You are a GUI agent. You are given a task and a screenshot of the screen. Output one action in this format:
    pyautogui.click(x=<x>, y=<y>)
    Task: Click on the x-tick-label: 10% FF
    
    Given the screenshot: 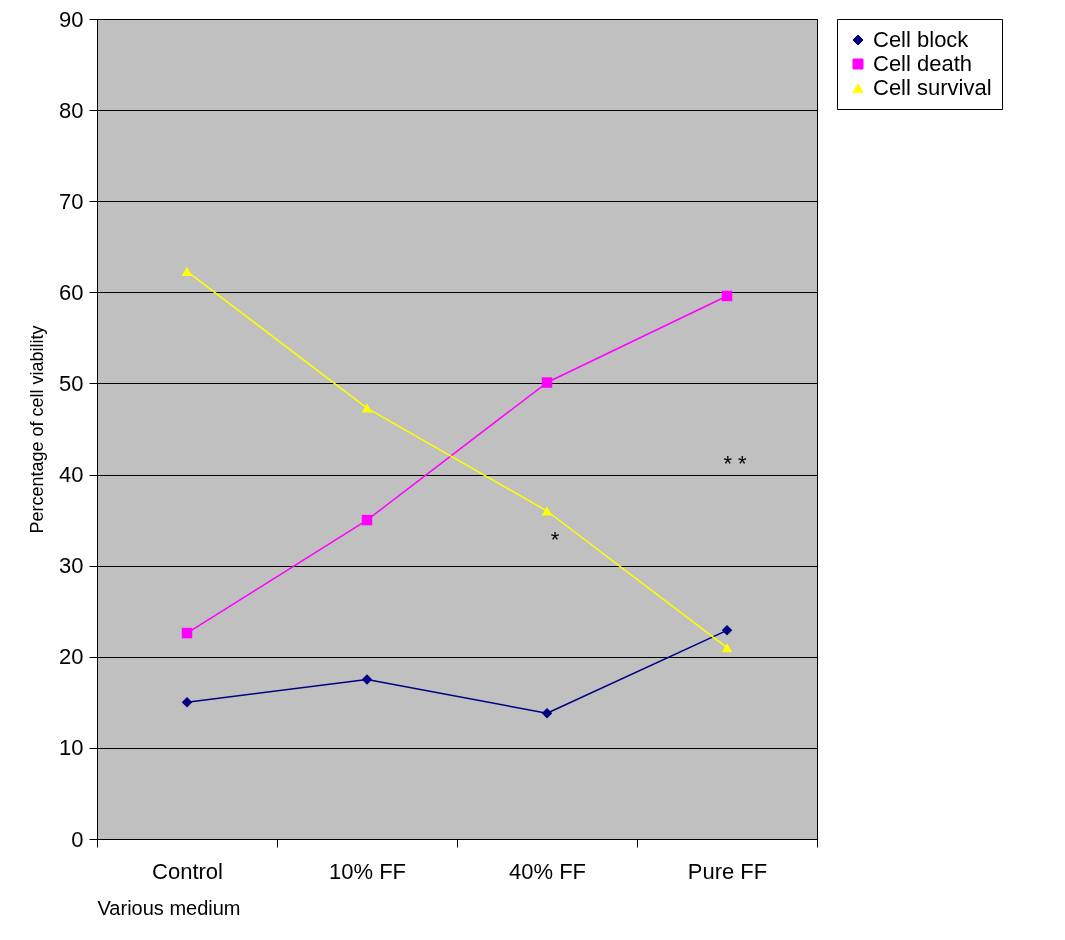 What is the action you would take?
    pyautogui.click(x=367, y=871)
    